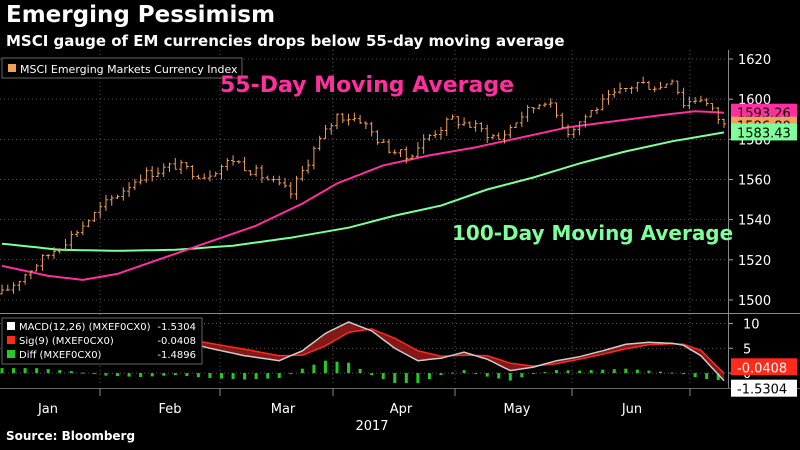  I want to click on x-tick-label: Jan, so click(47, 409).